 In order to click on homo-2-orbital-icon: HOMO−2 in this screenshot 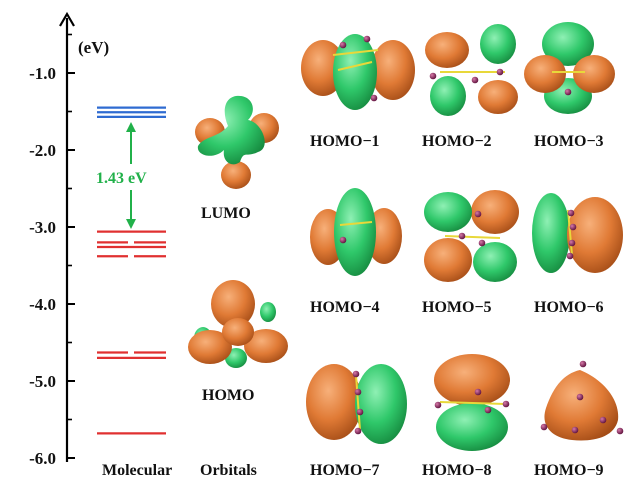, I will do `click(470, 87)`.